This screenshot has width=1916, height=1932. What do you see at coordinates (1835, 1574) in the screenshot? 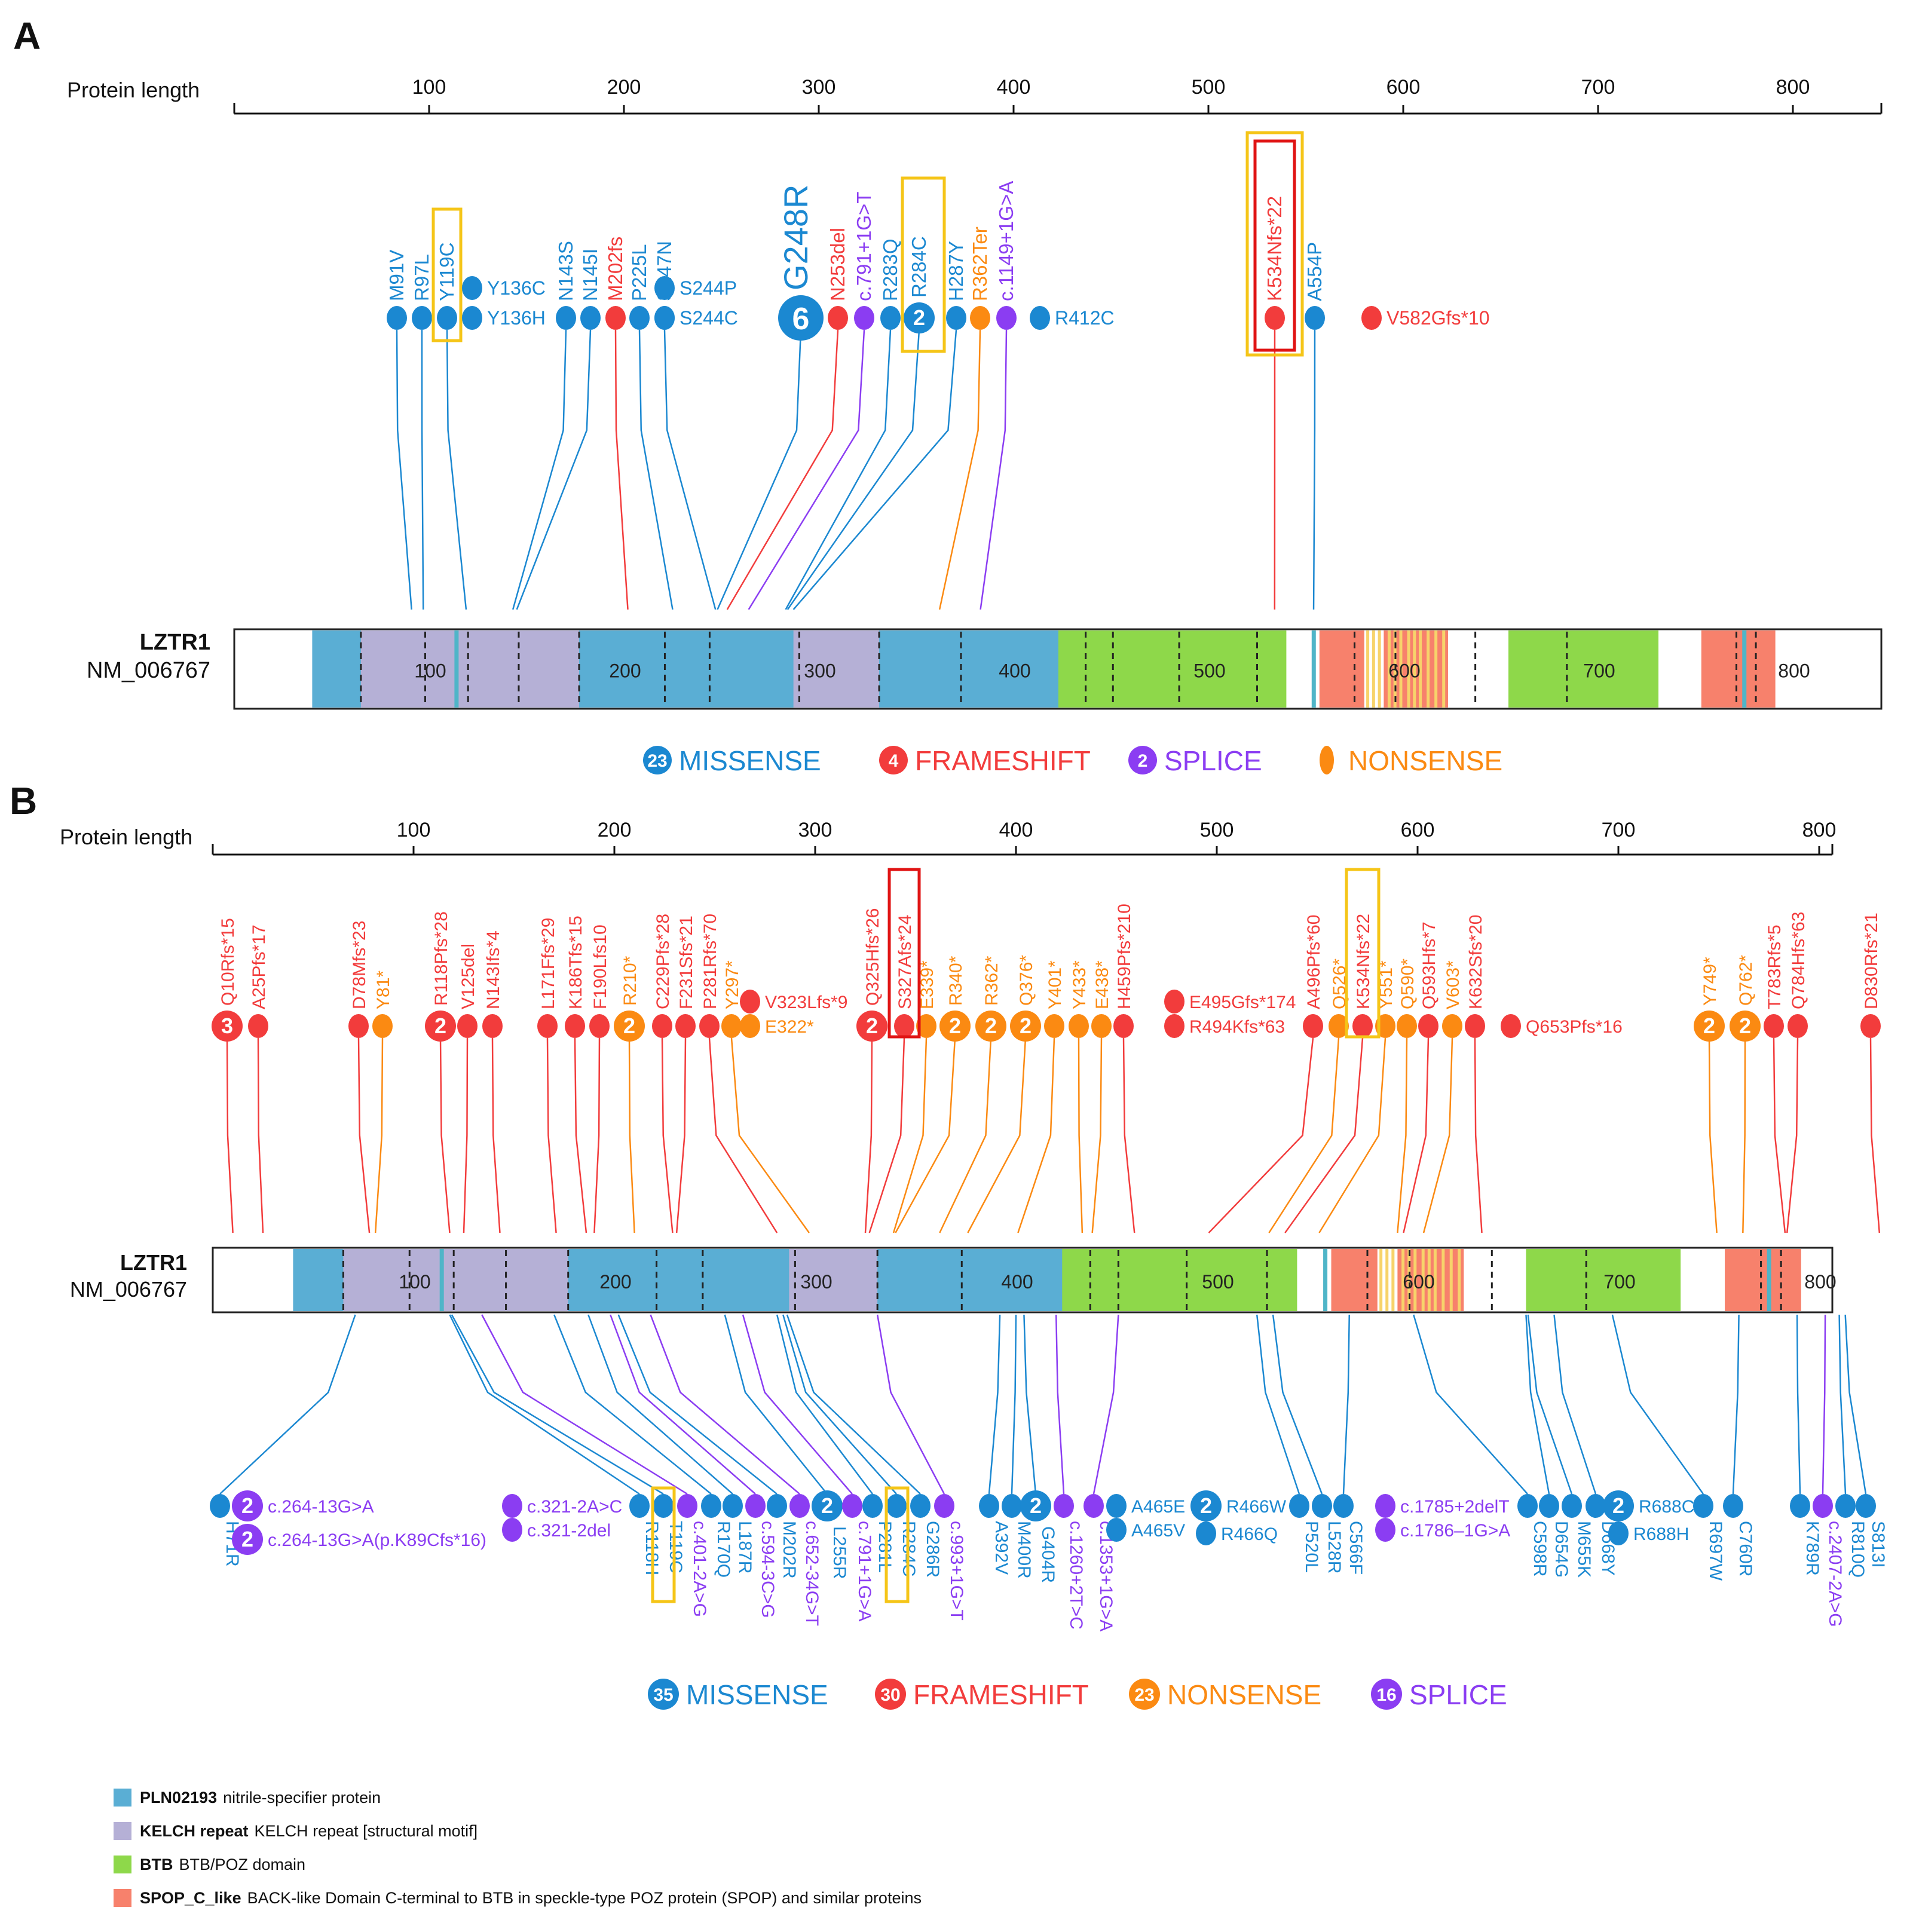
I see `lollipop-label: c.2407-2A>G` at bounding box center [1835, 1574].